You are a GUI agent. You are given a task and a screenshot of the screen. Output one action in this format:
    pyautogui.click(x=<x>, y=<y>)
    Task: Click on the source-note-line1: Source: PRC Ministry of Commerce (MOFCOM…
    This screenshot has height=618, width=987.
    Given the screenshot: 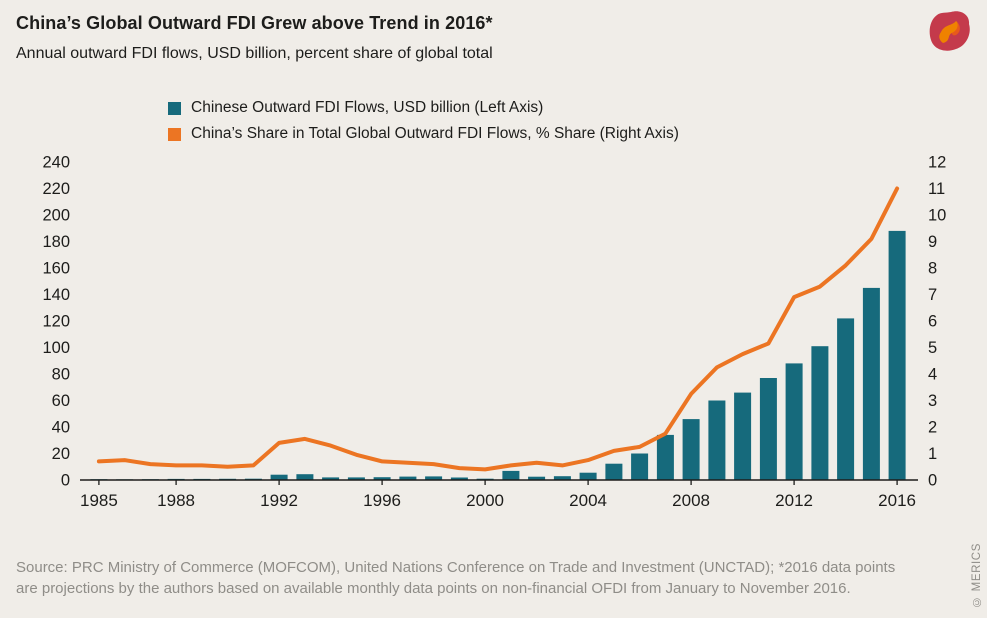 What is the action you would take?
    pyautogui.click(x=456, y=567)
    